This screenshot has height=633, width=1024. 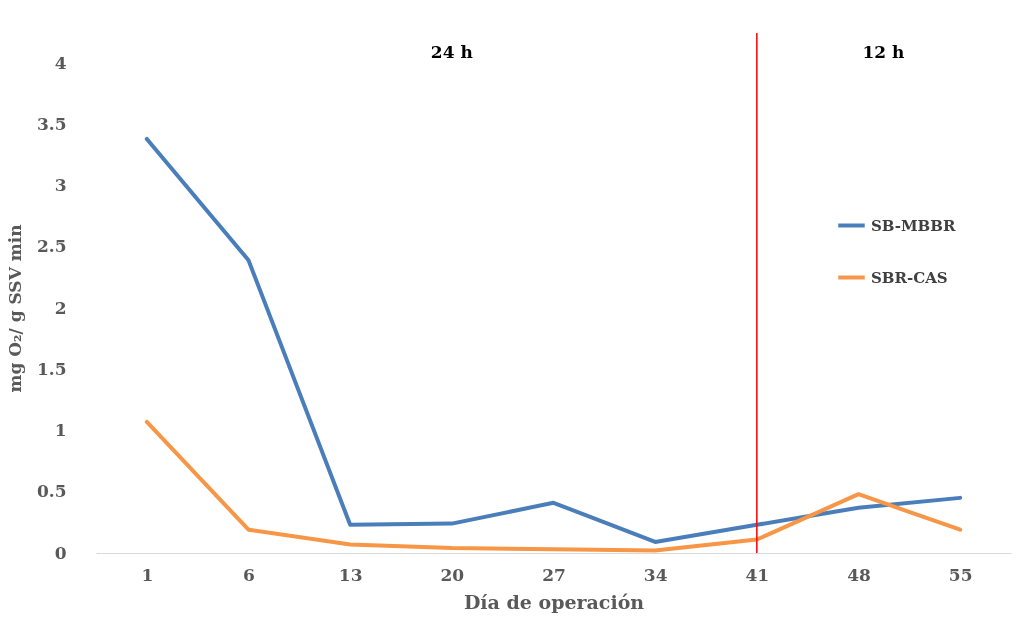 What do you see at coordinates (554, 601) in the screenshot?
I see `x-axis-title: Día de operación` at bounding box center [554, 601].